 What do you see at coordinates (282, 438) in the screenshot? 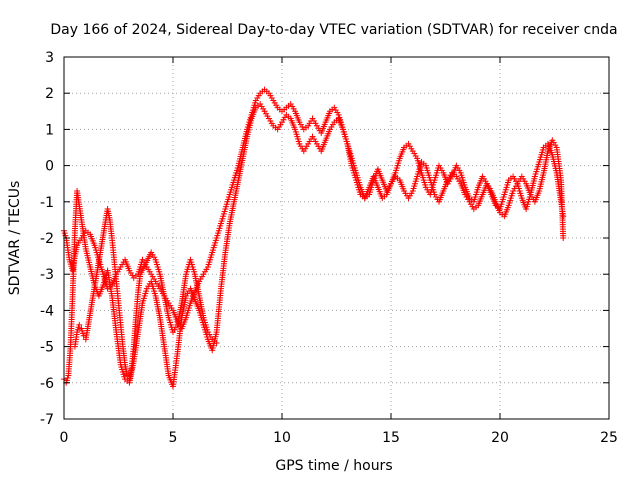
I see `x-tick-label: 10` at bounding box center [282, 438].